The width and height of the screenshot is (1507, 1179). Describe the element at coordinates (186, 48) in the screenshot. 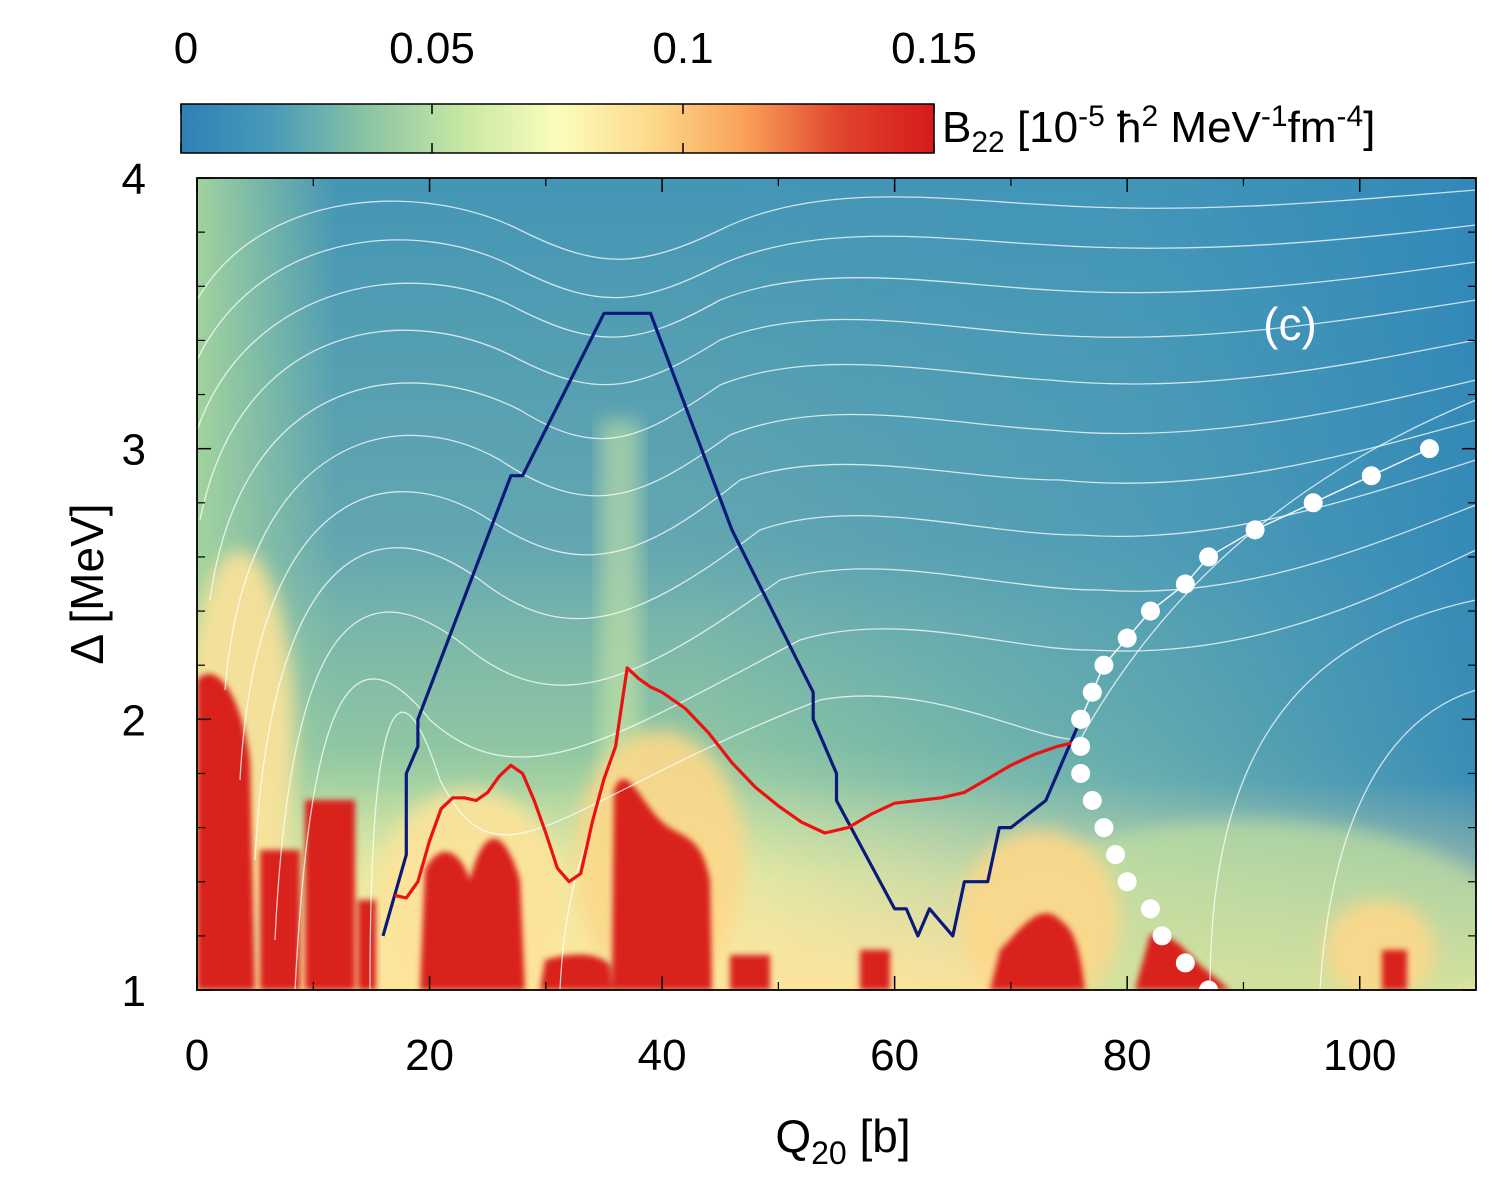

I see `colorbar-tick-label: 0` at that location.